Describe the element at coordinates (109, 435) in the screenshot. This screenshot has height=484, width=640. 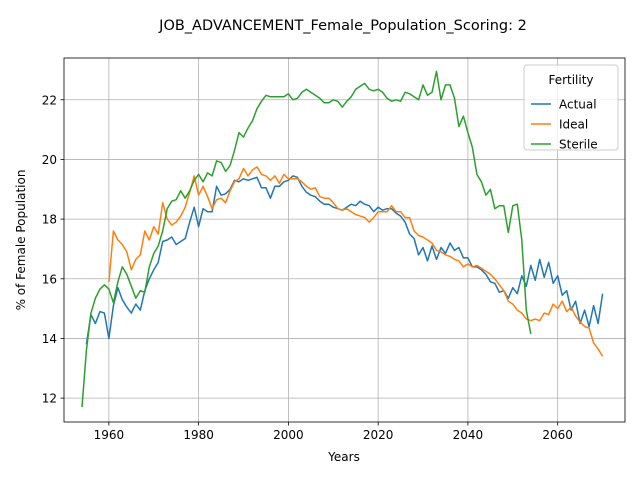
I see `x-tick-label: 1960` at that location.